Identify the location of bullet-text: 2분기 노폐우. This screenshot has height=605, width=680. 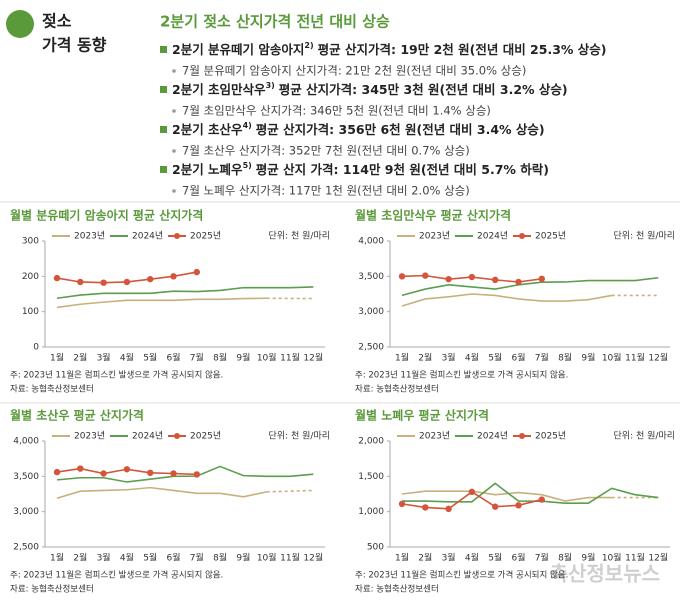
(207, 169).